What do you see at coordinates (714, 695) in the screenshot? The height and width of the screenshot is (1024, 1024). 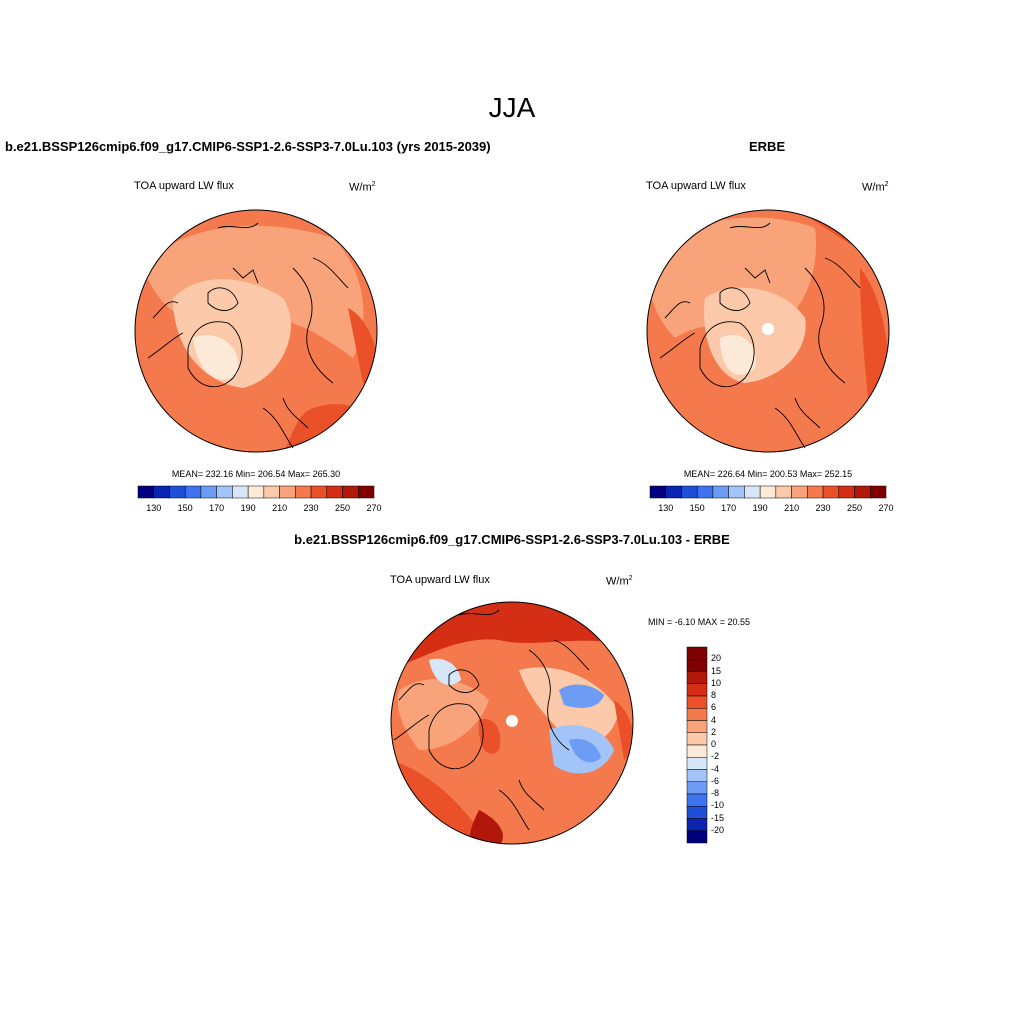 I see `colorbar-tick-label: 8` at bounding box center [714, 695].